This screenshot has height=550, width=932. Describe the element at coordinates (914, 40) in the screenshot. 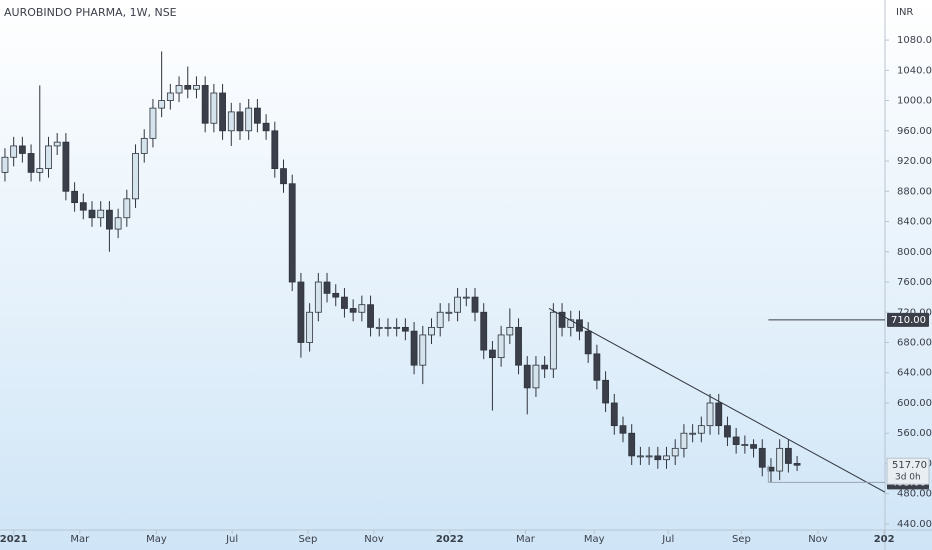

I see `y-tick-label: 1080.00` at that location.